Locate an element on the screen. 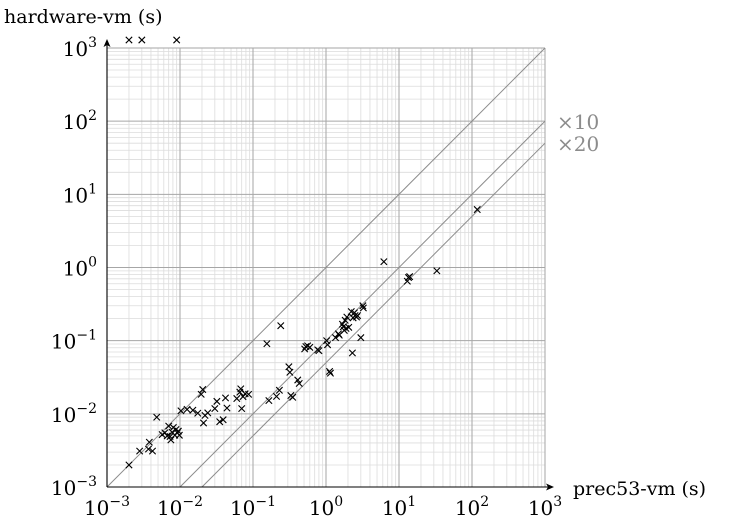  x-axis-arrow is located at coordinates (550, 487).